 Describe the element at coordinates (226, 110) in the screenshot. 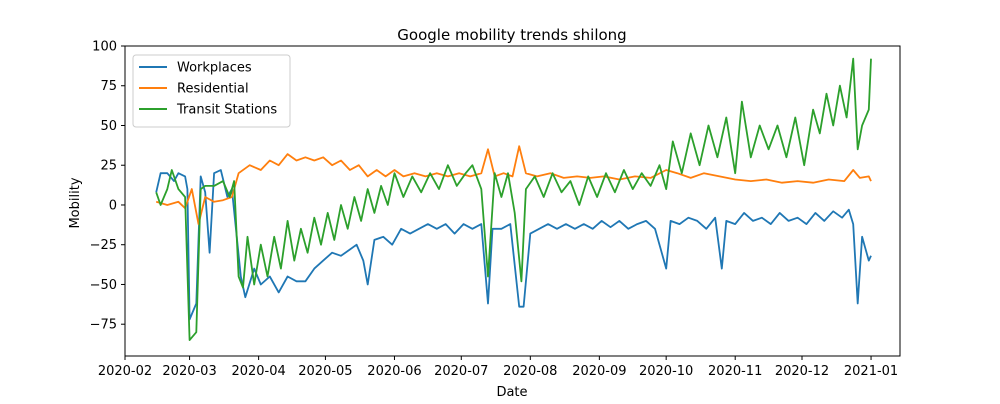

I see `legend-label-transit-stations: Transit Stations` at that location.